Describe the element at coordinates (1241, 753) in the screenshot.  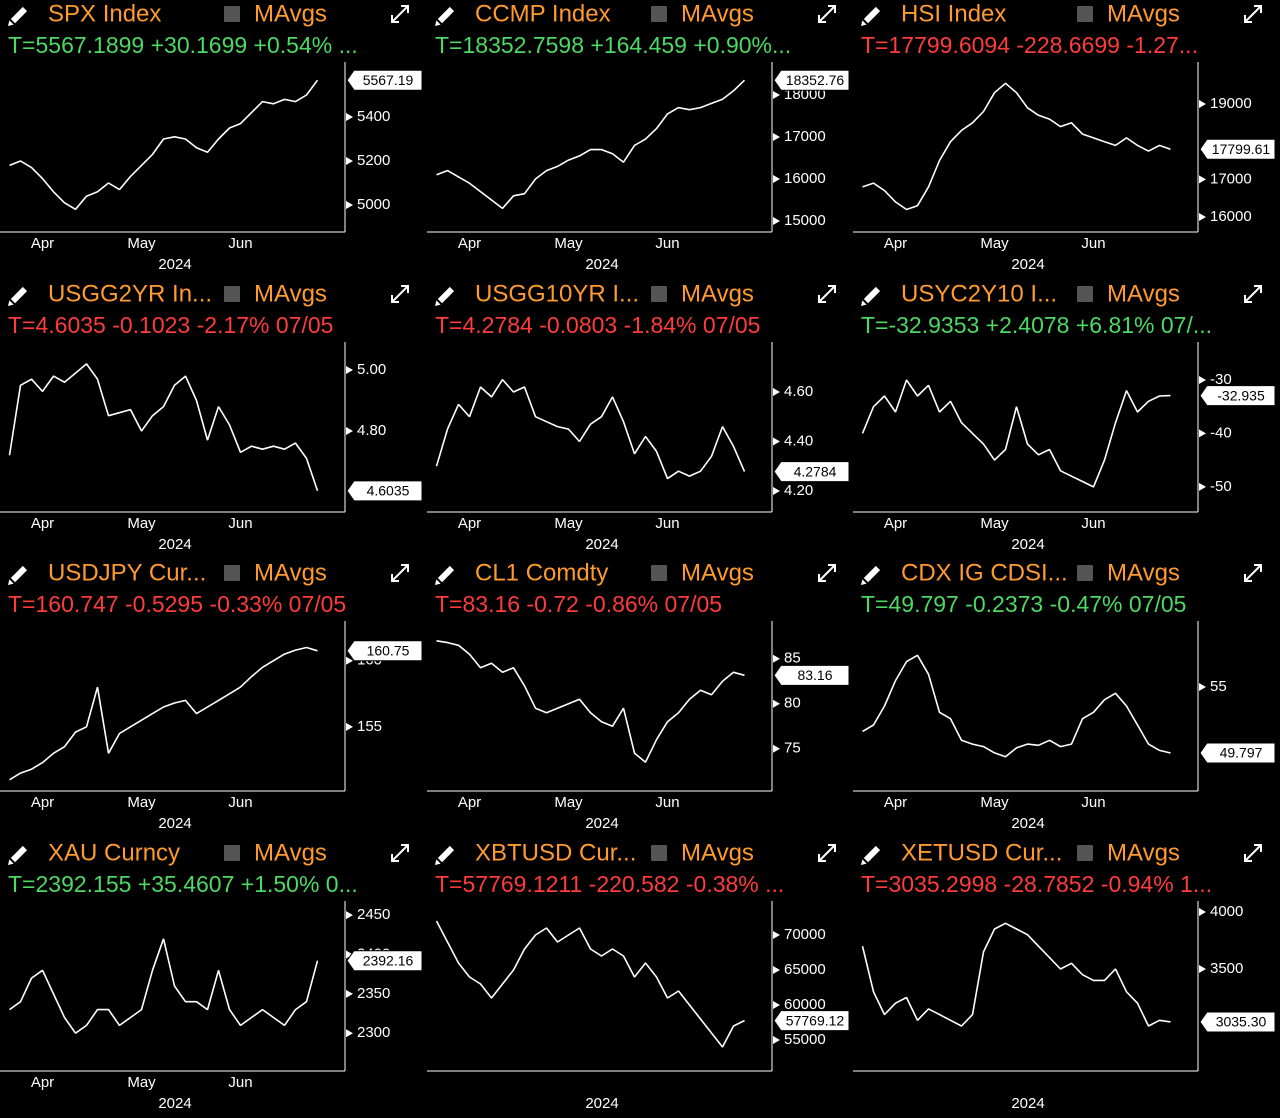
I see `last-value-label: 49.797` at that location.